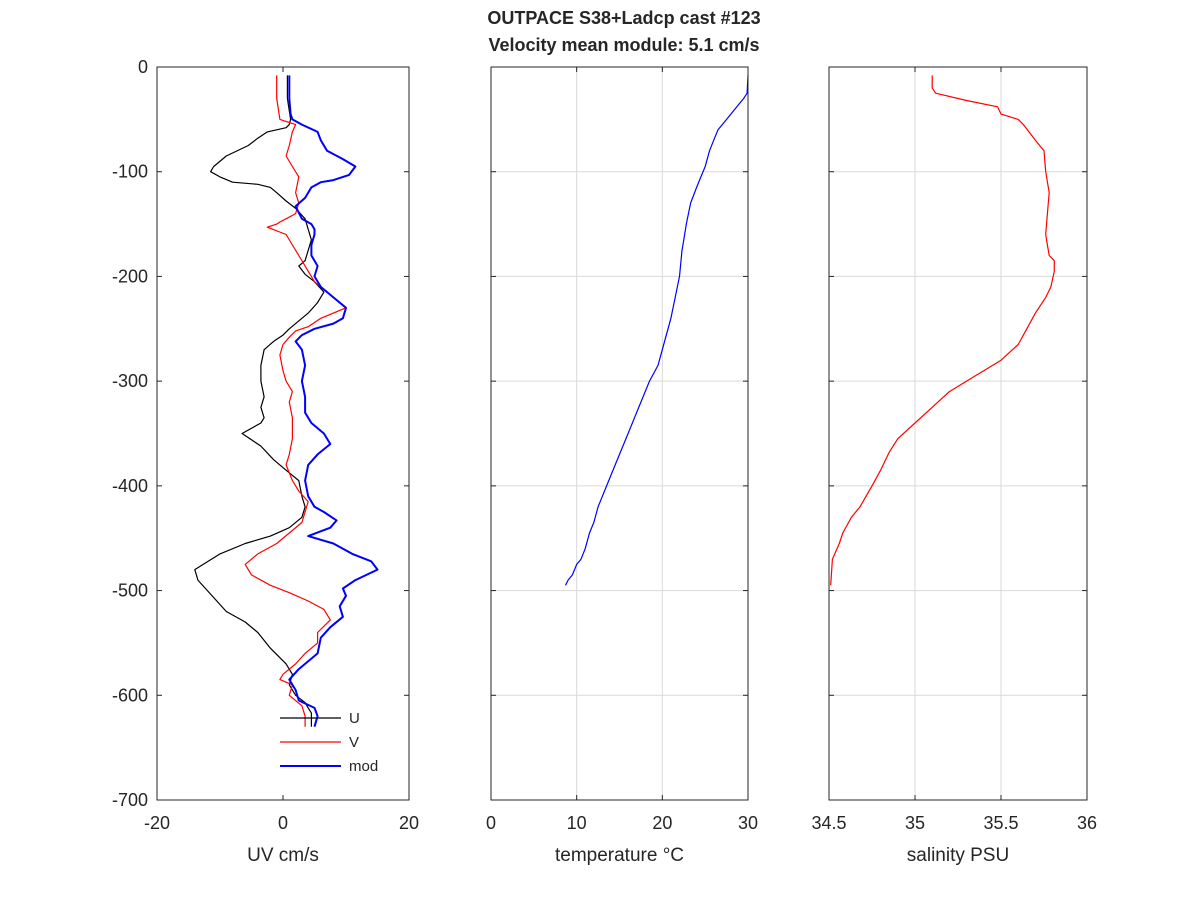 The height and width of the screenshot is (905, 1200). What do you see at coordinates (577, 823) in the screenshot?
I see `x-tick-label: 10` at bounding box center [577, 823].